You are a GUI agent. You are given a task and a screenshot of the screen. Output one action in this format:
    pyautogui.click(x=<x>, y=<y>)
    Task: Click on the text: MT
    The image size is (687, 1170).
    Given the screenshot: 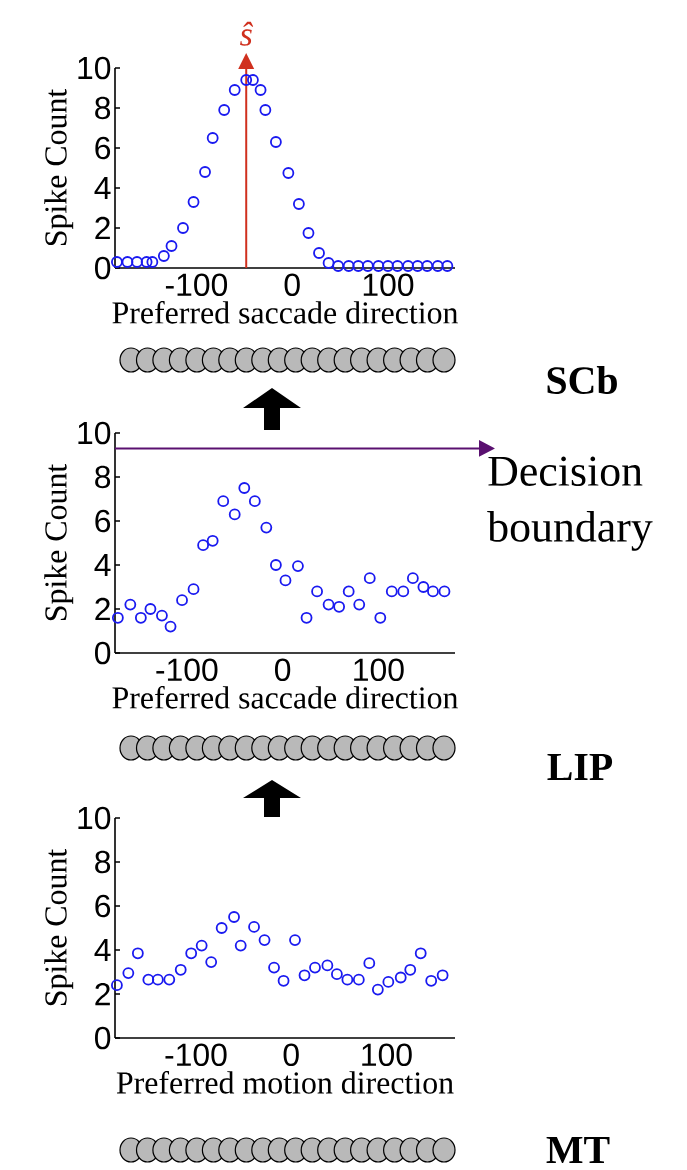 What is the action you would take?
    pyautogui.click(x=578, y=1150)
    